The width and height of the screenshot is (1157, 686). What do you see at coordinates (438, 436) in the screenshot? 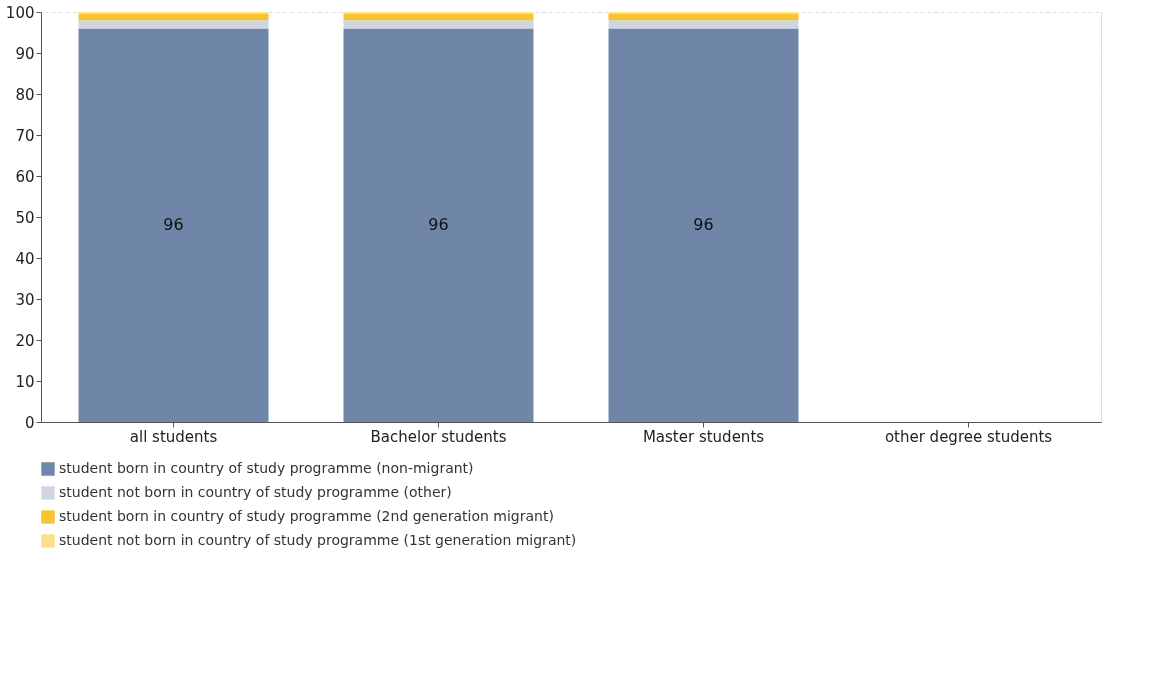
I see `x-tick-label: Bachelor students` at bounding box center [438, 436].